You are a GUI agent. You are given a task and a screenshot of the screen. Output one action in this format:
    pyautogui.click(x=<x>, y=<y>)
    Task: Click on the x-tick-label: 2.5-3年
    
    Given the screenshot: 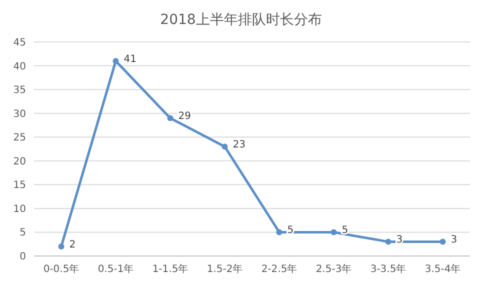 What is the action you would take?
    pyautogui.click(x=334, y=269)
    